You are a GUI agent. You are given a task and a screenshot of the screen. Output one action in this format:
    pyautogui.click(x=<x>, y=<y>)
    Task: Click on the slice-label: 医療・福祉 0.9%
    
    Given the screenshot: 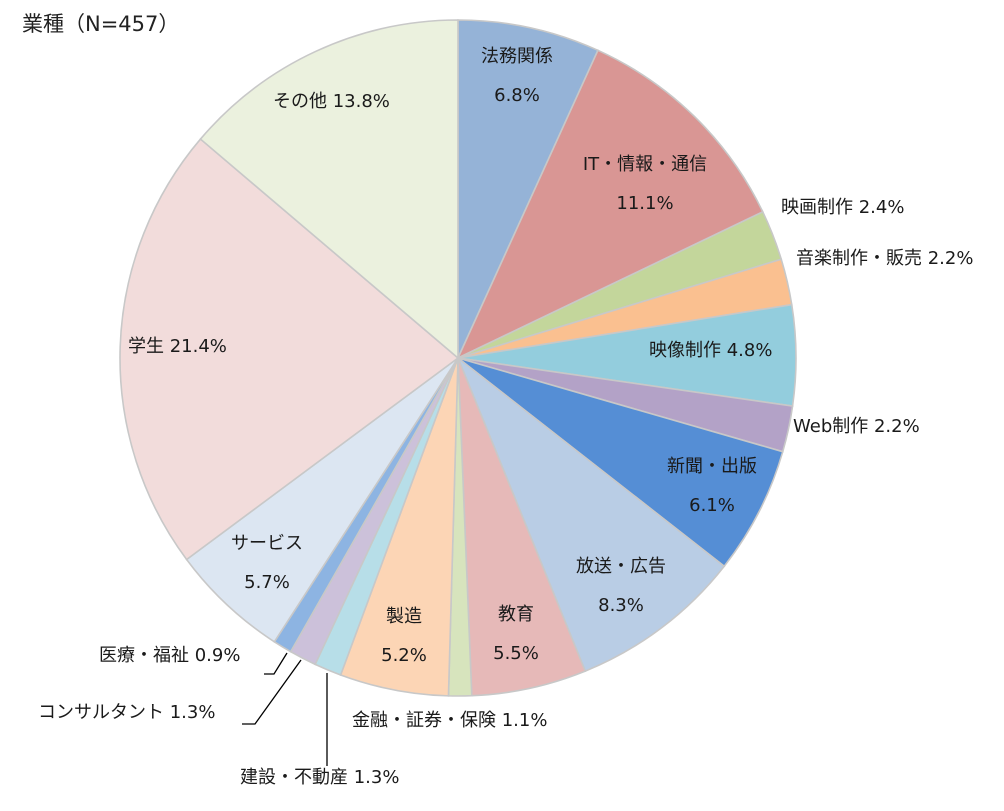 What is the action you would take?
    pyautogui.click(x=169, y=655)
    